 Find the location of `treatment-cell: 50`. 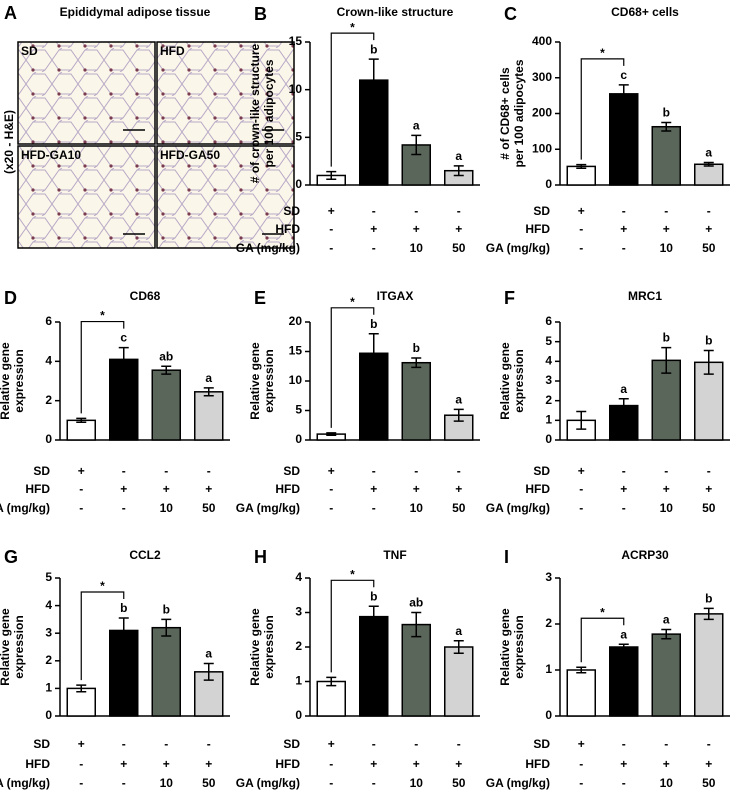

treatment-cell: 50 is located at coordinates (459, 783).